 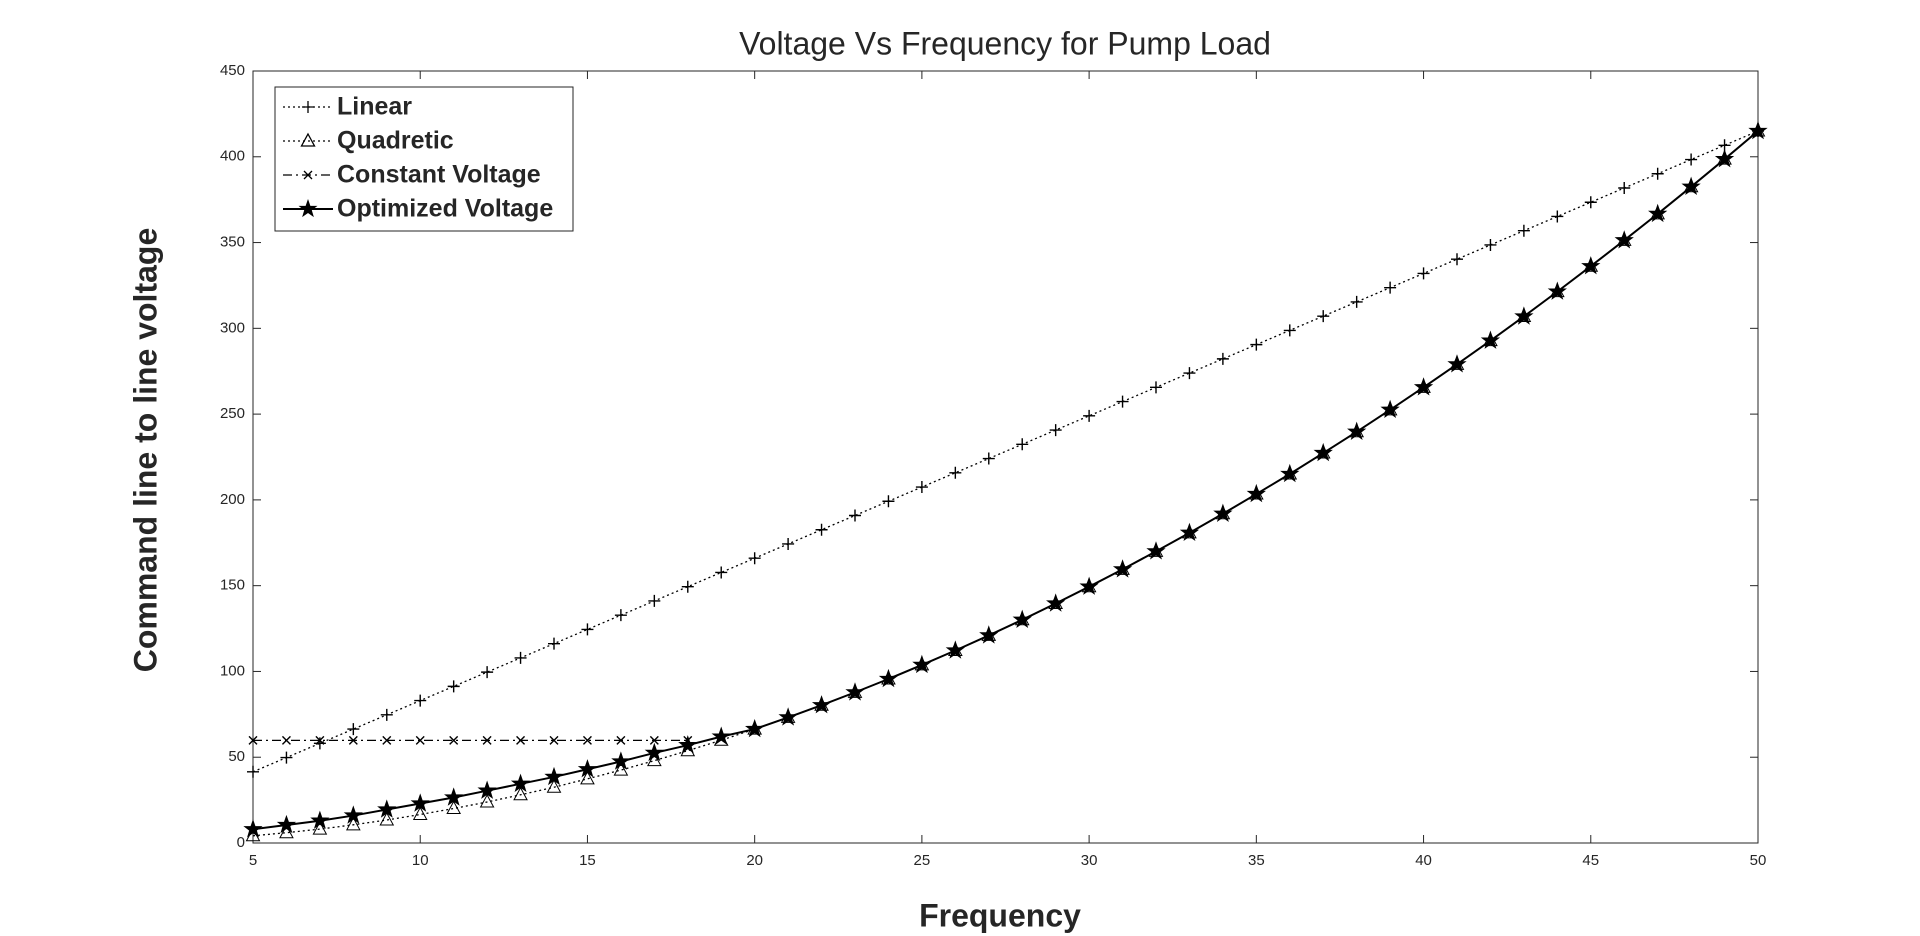 What do you see at coordinates (1758, 860) in the screenshot?
I see `x-tick-label: 50` at bounding box center [1758, 860].